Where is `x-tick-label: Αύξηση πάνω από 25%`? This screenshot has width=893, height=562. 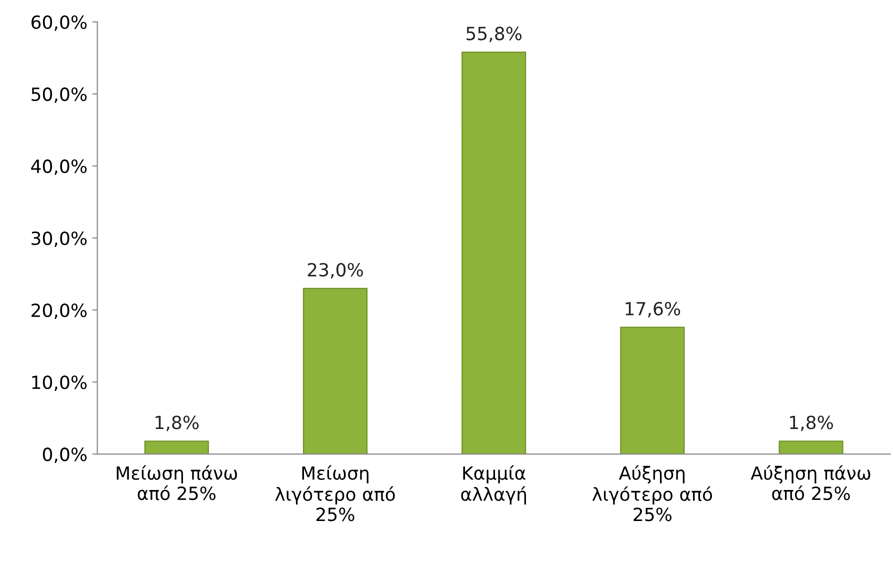 x-tick-label: Αύξηση πάνω από 25% is located at coordinates (810, 482).